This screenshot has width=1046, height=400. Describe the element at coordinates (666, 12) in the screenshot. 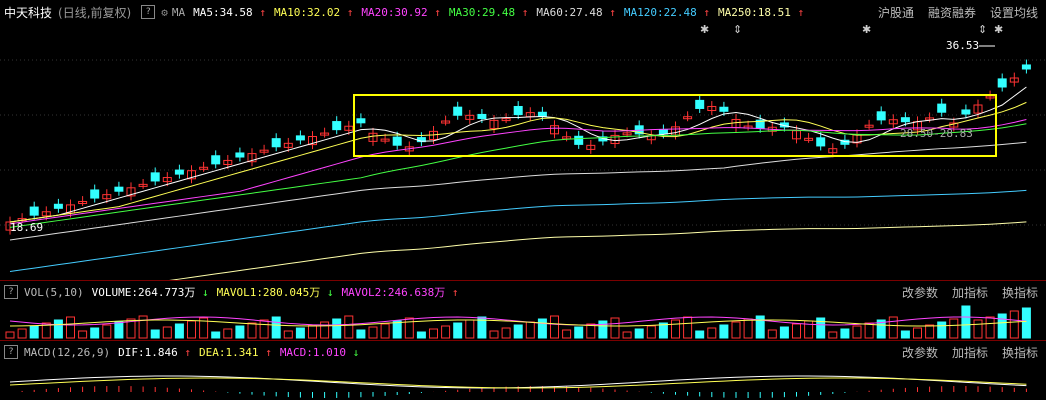

I see `ma-item-5: MA120:22.48 ↑` at that location.